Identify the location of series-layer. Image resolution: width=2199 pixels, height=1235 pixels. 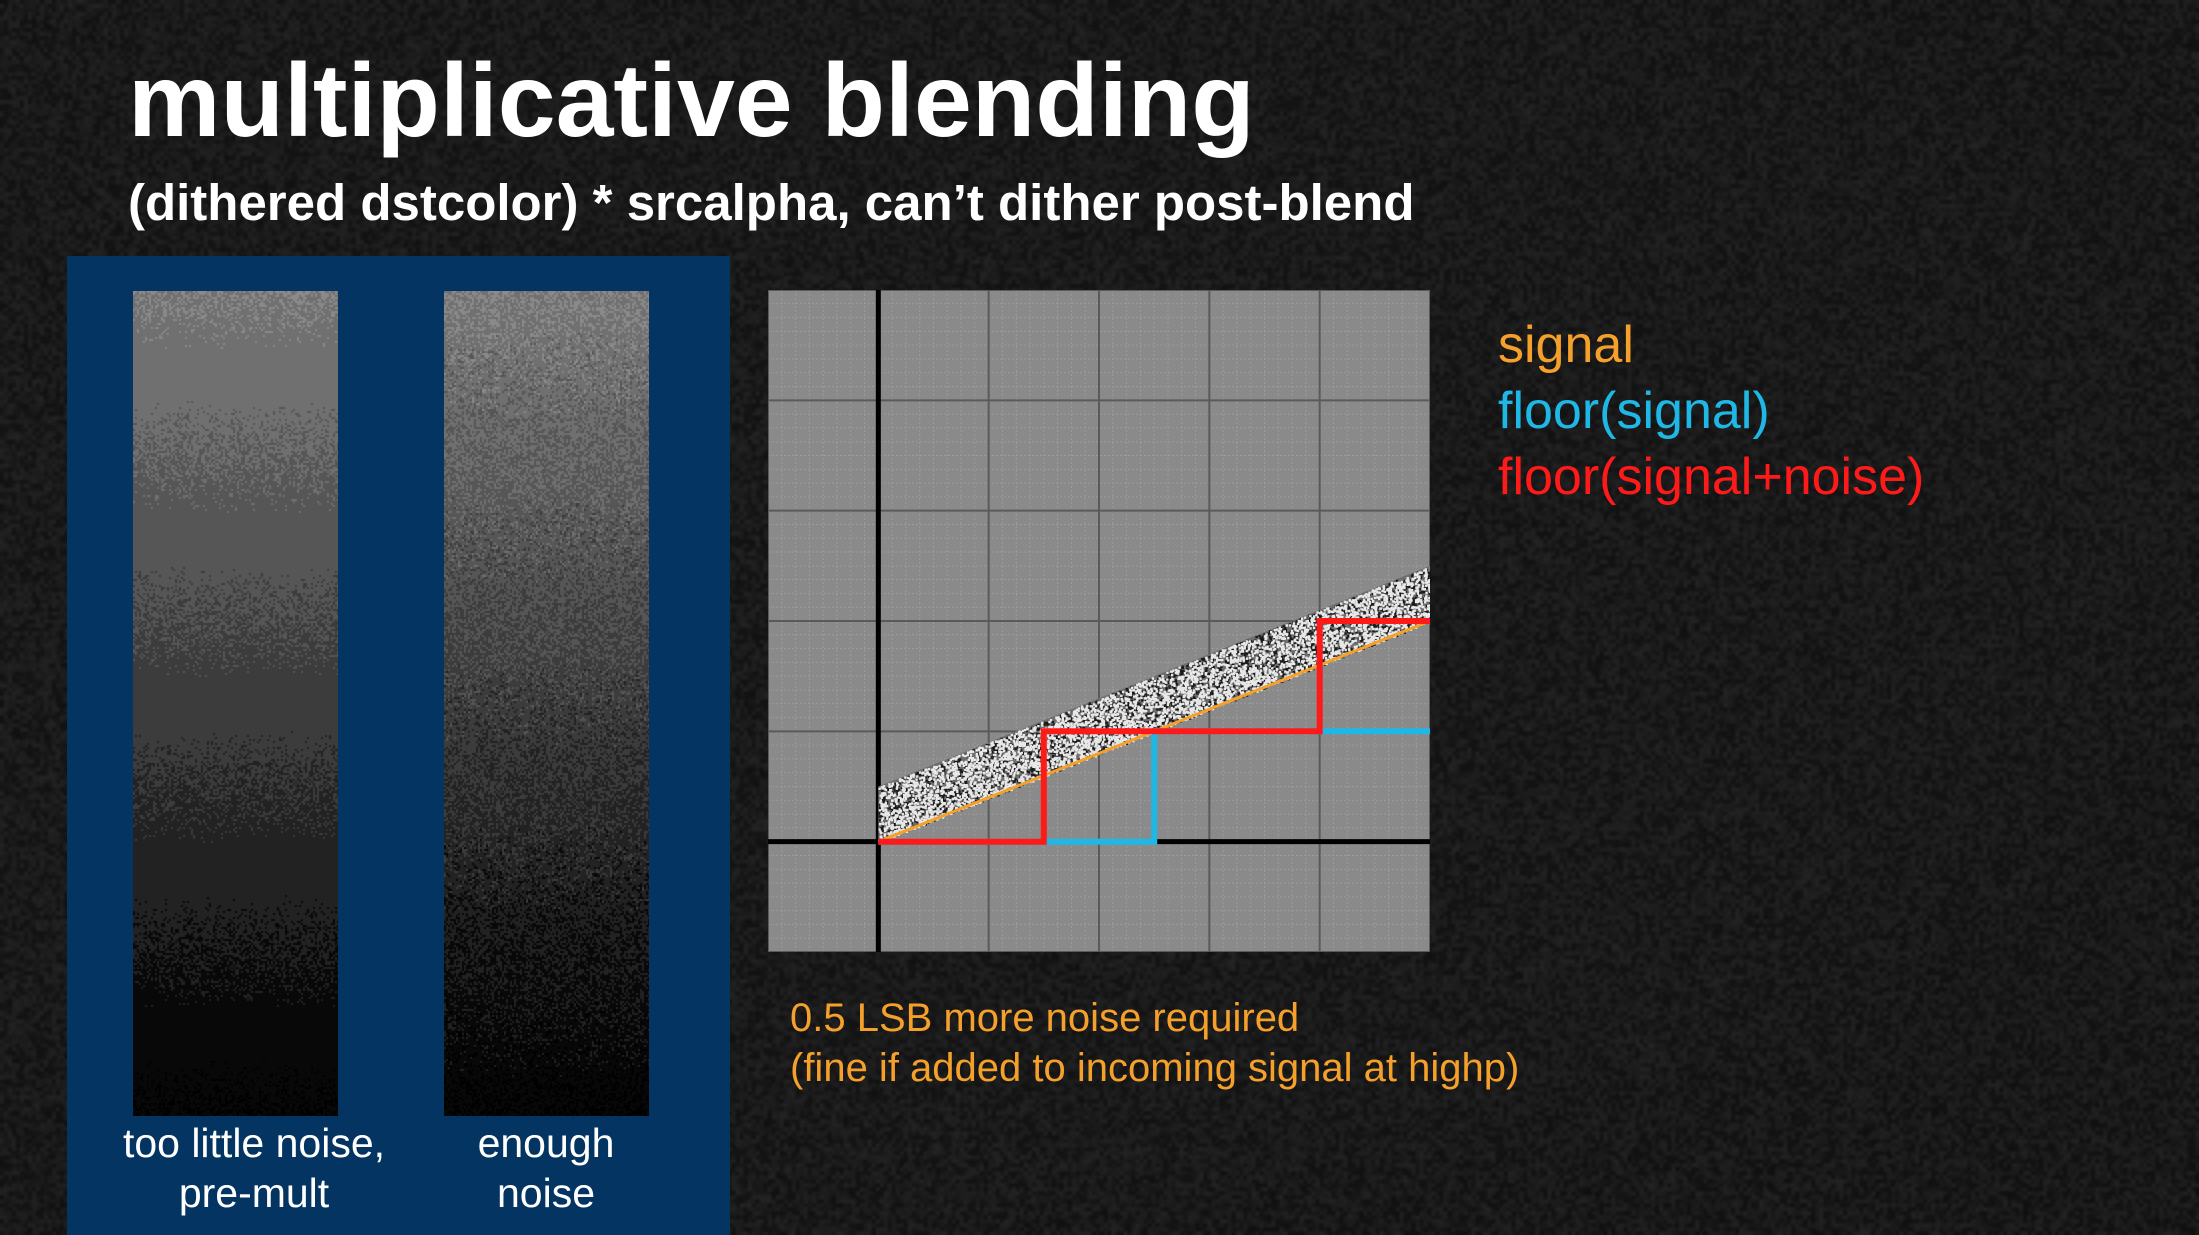
(1153, 731).